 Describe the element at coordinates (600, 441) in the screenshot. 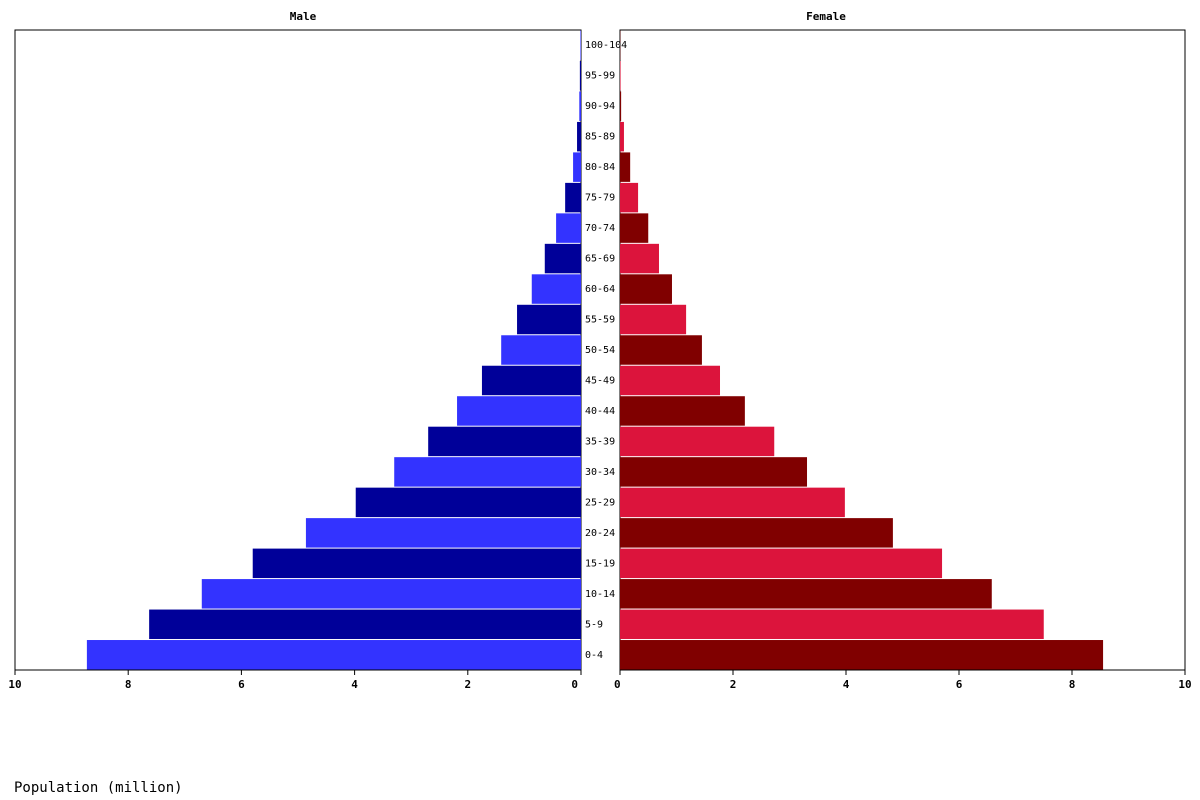

I see `category-label: 35-39` at that location.